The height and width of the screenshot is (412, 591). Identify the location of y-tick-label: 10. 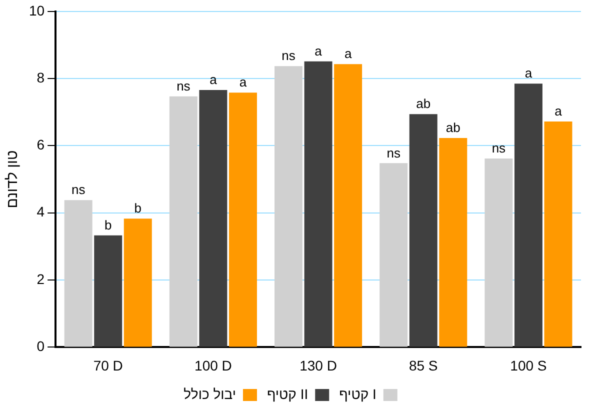
(36, 10).